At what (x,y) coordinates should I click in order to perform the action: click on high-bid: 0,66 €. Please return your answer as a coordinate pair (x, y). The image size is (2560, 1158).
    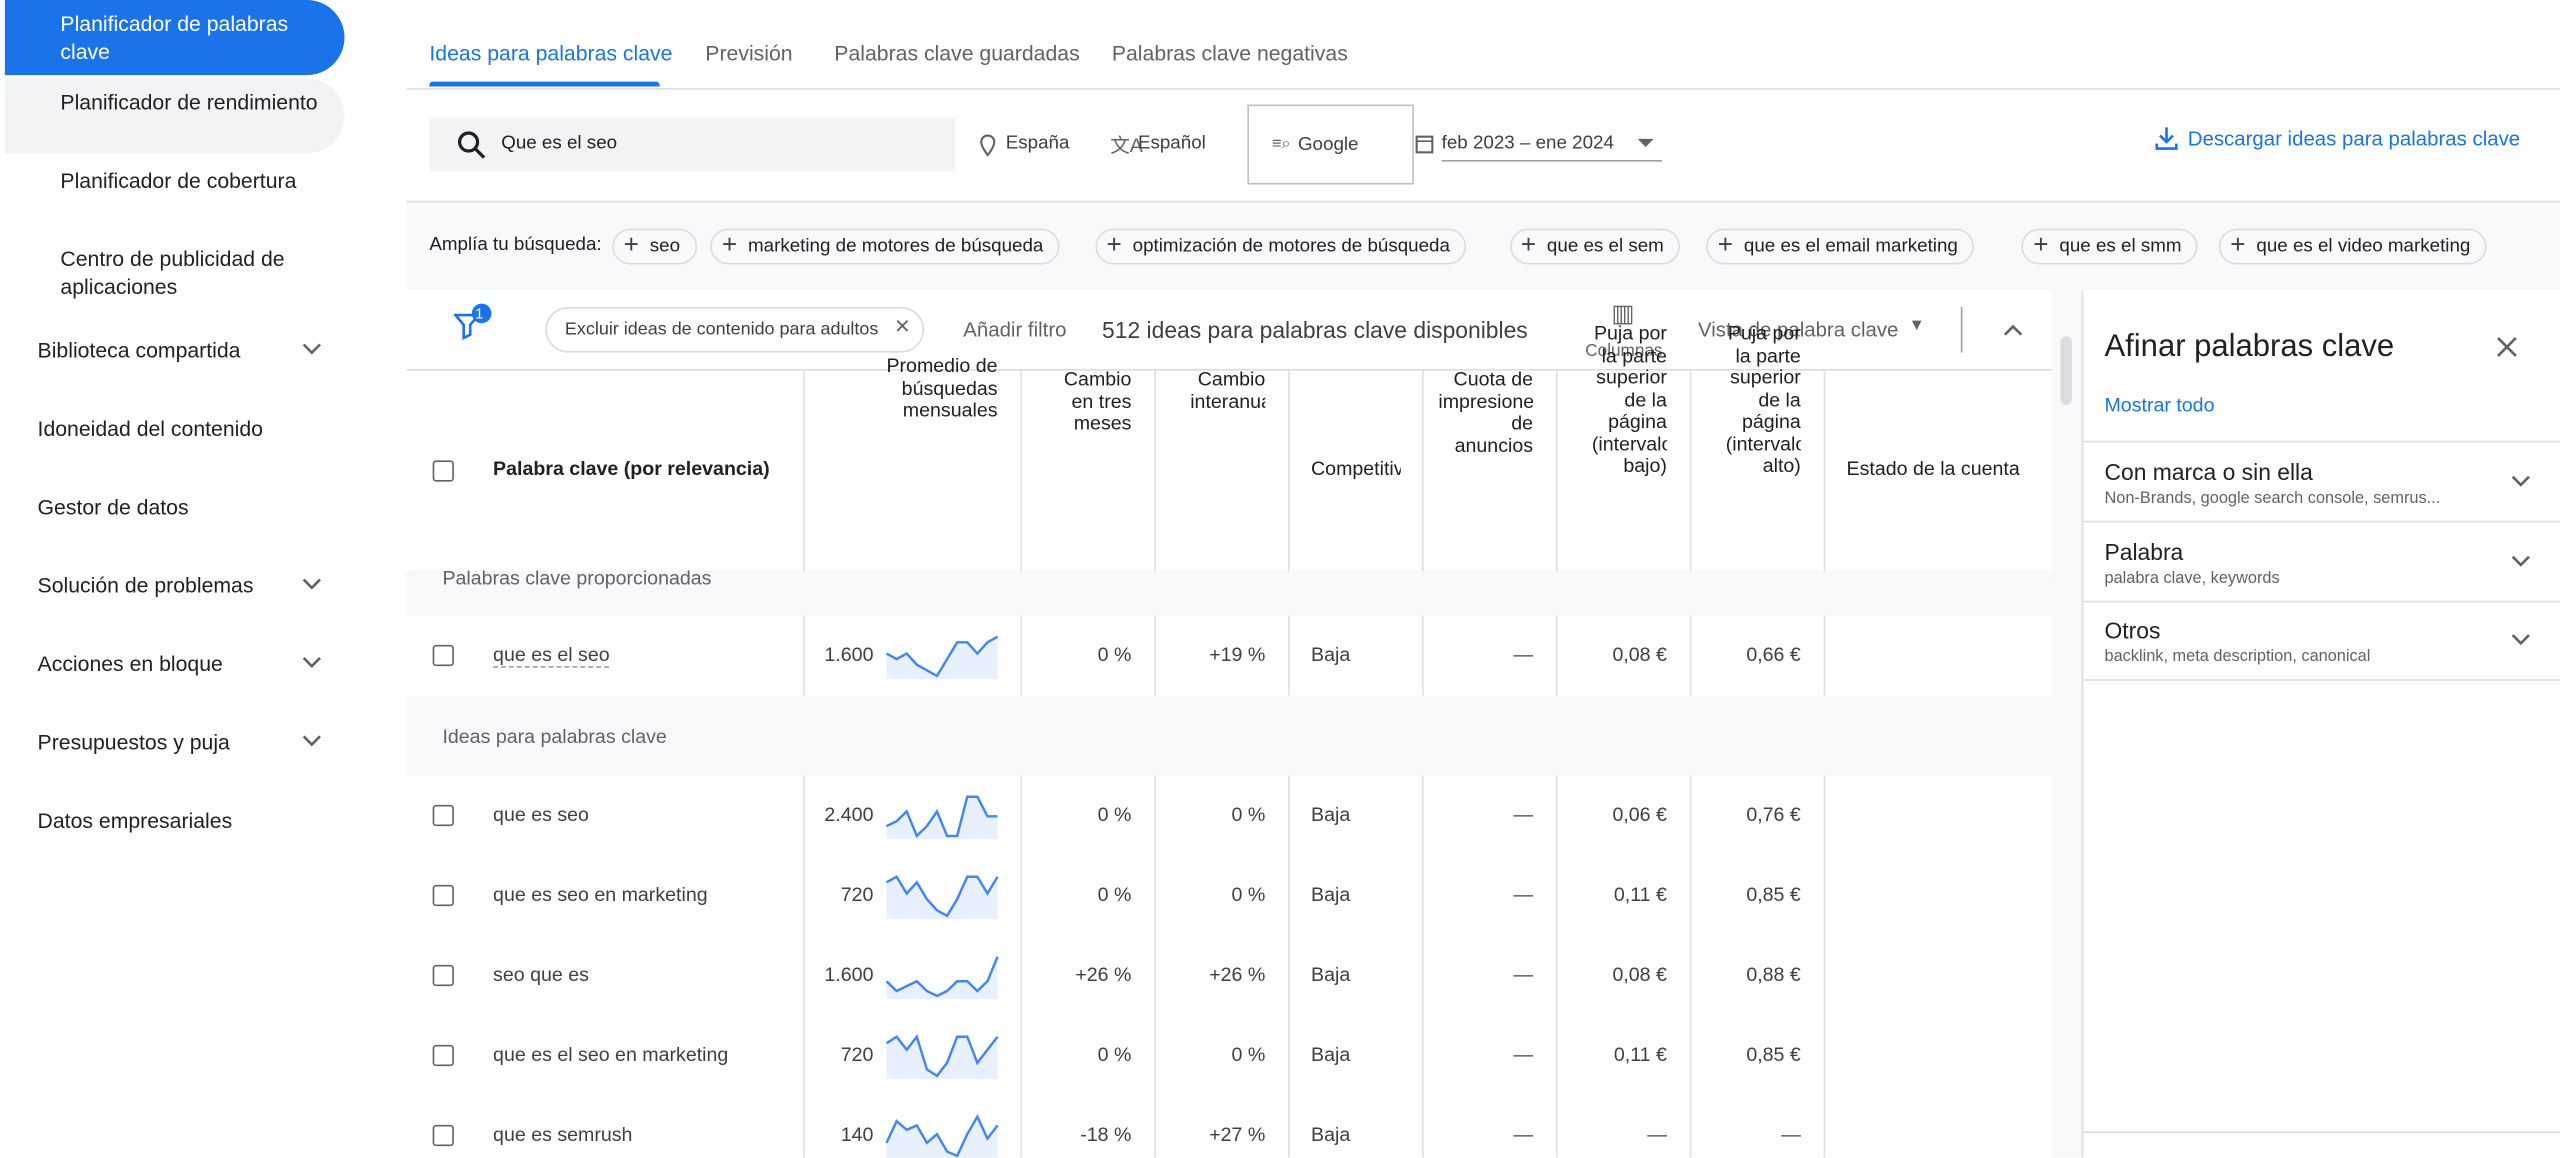
    Looking at the image, I should click on (1773, 655).